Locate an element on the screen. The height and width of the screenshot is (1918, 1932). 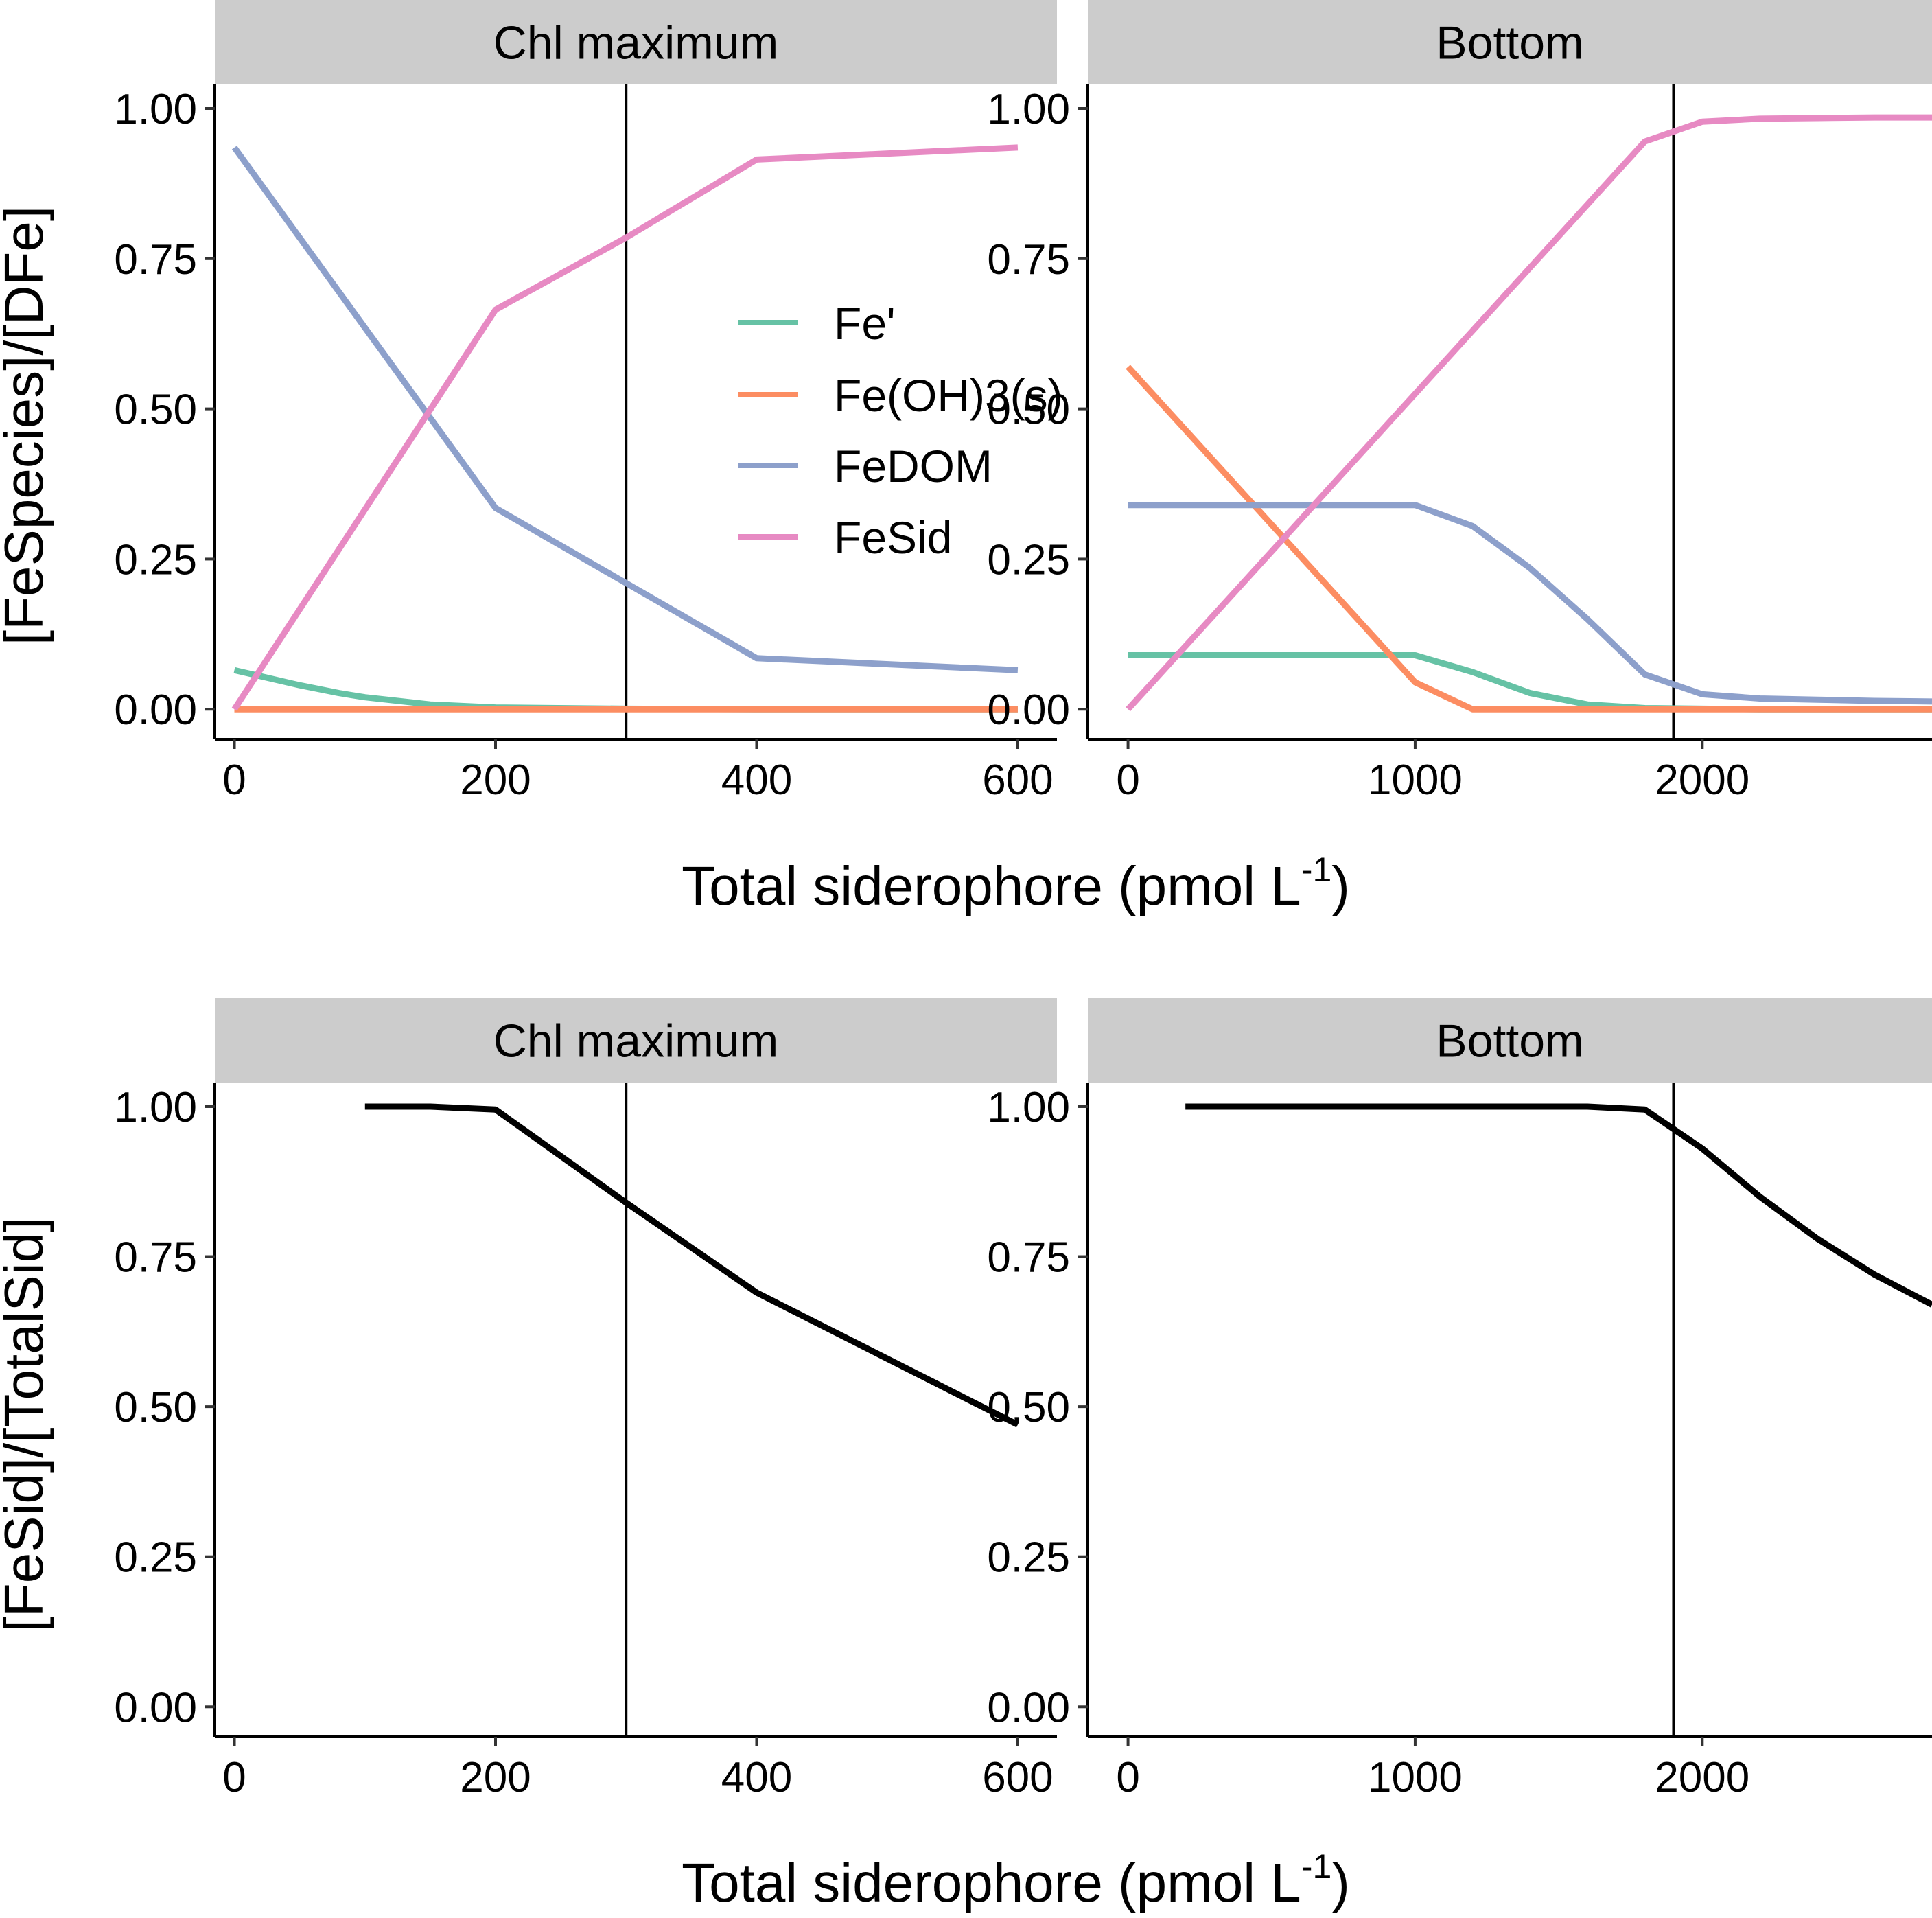
y-tick-label-bottom-left-3: 0.75 is located at coordinates (155, 1258).